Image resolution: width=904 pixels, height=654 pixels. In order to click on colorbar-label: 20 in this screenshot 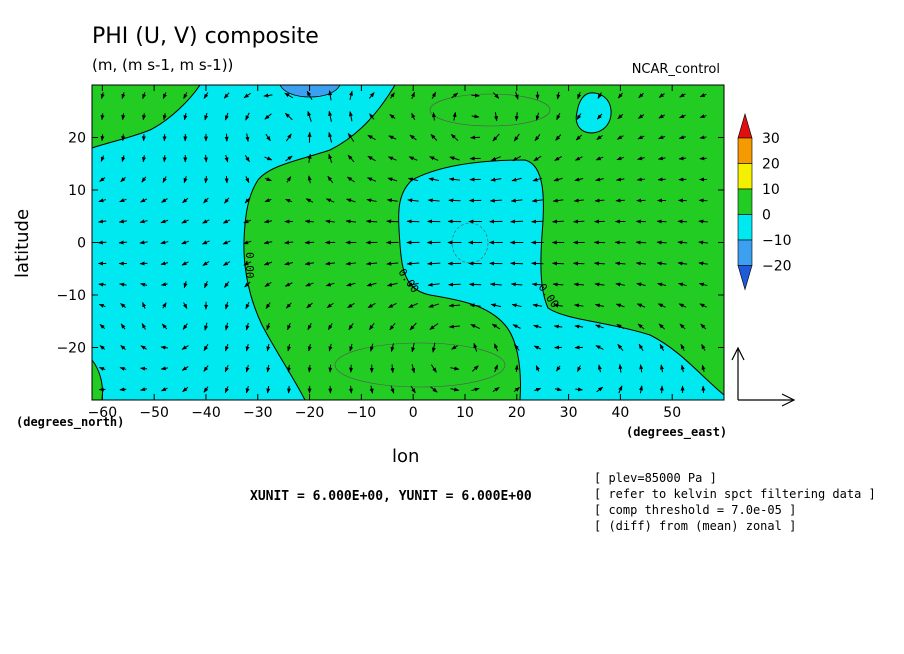, I will do `click(771, 165)`.